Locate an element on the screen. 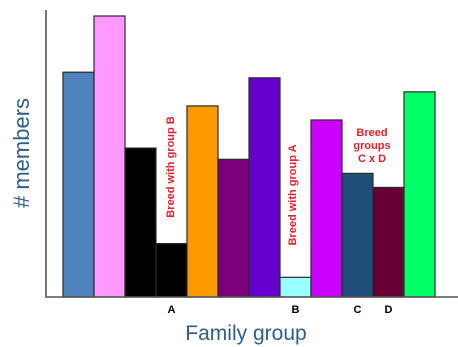 The image size is (458, 347). category-label-d: D is located at coordinates (389, 310).